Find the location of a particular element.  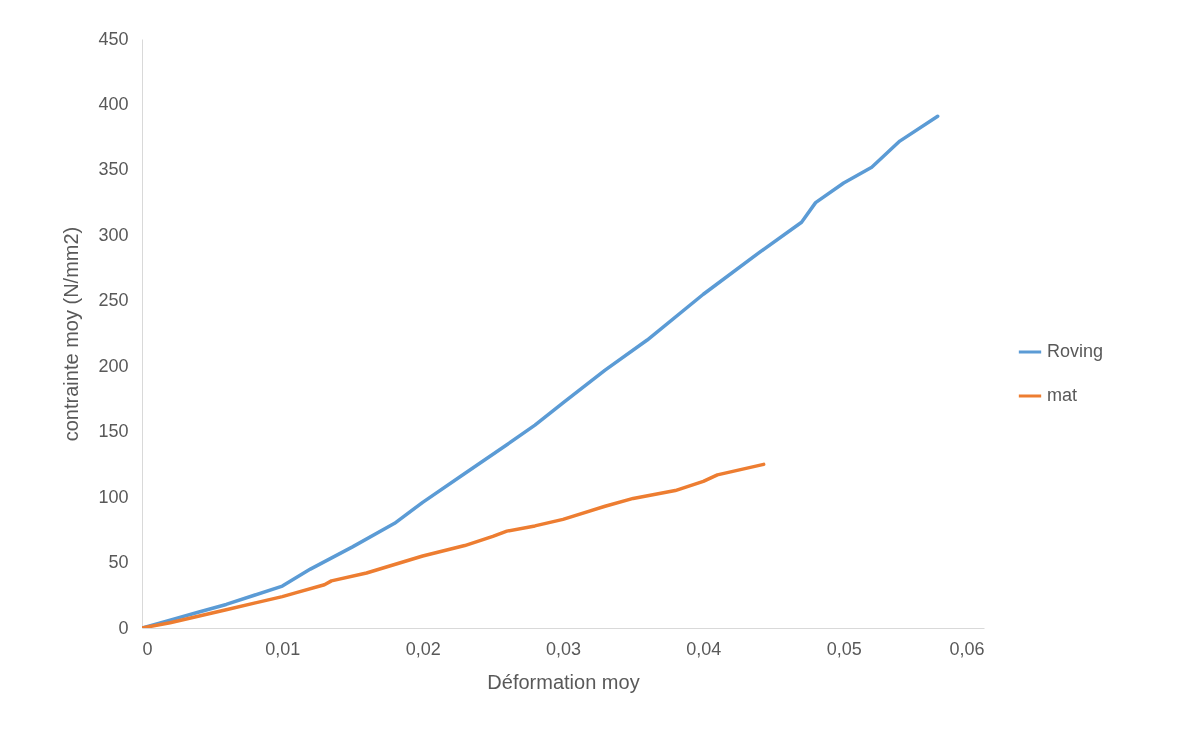

x-tick-label: 0,04 is located at coordinates (704, 648).